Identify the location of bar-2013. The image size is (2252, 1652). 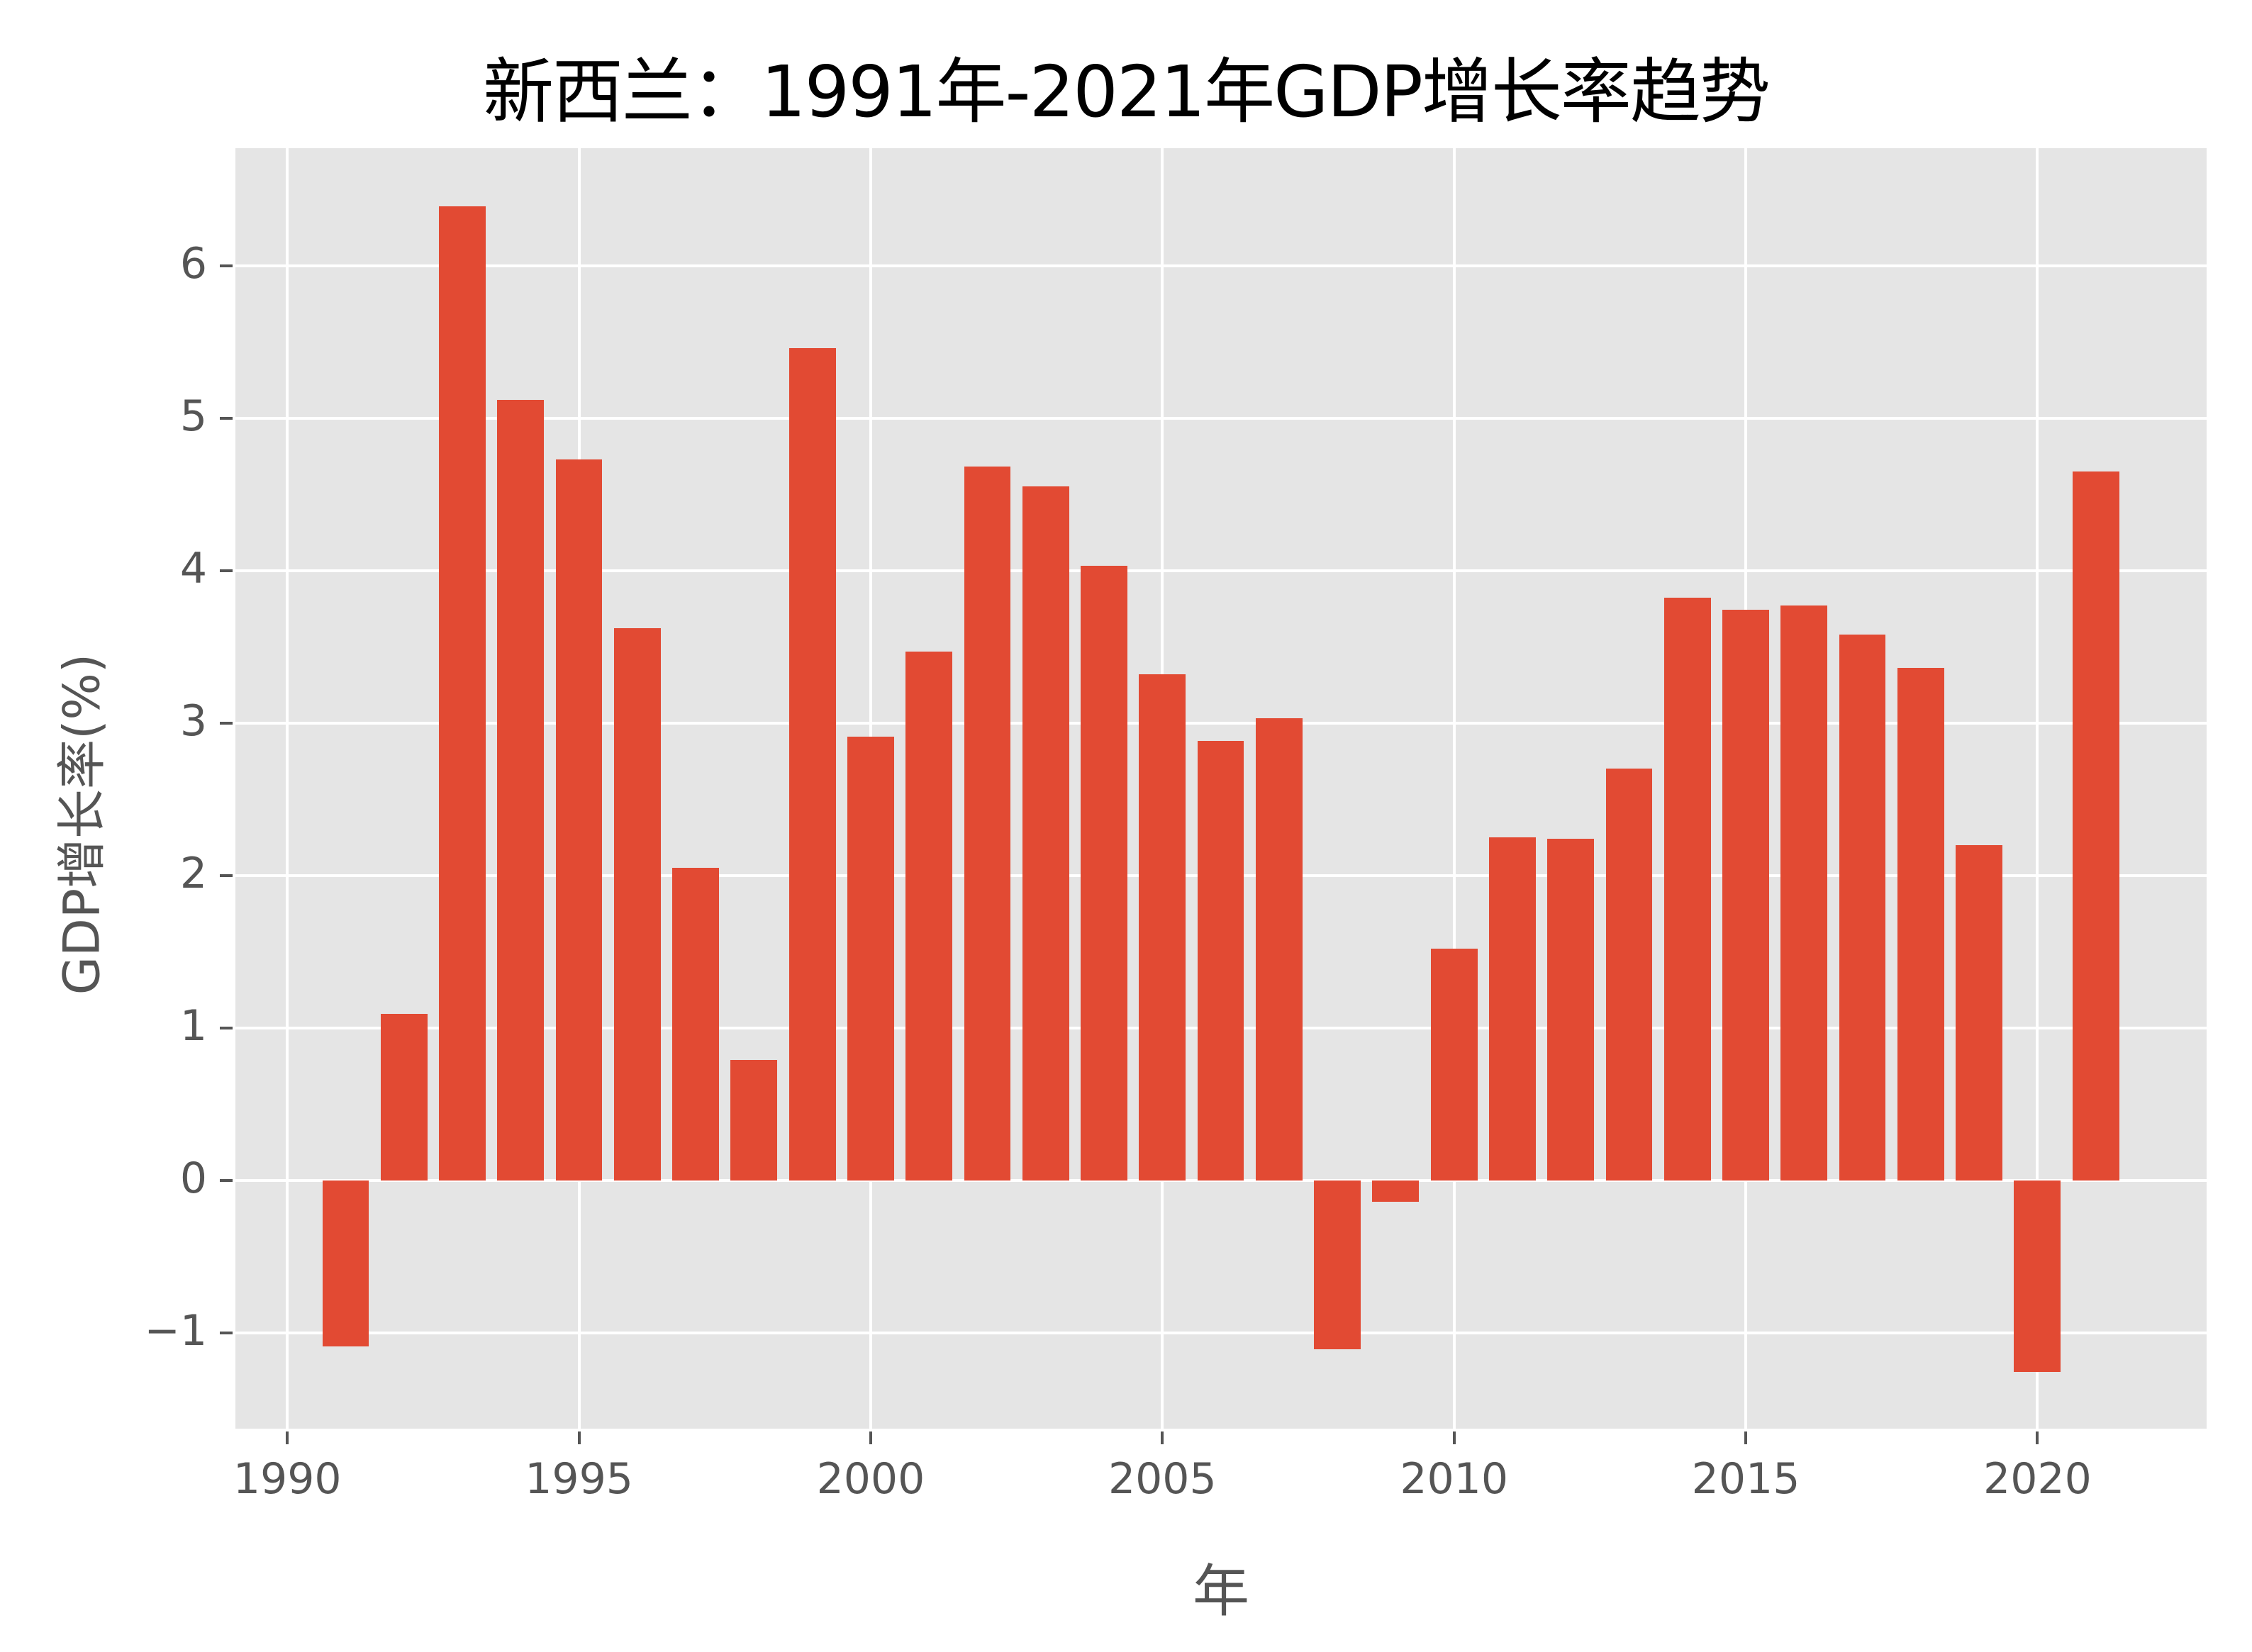
(1629, 975).